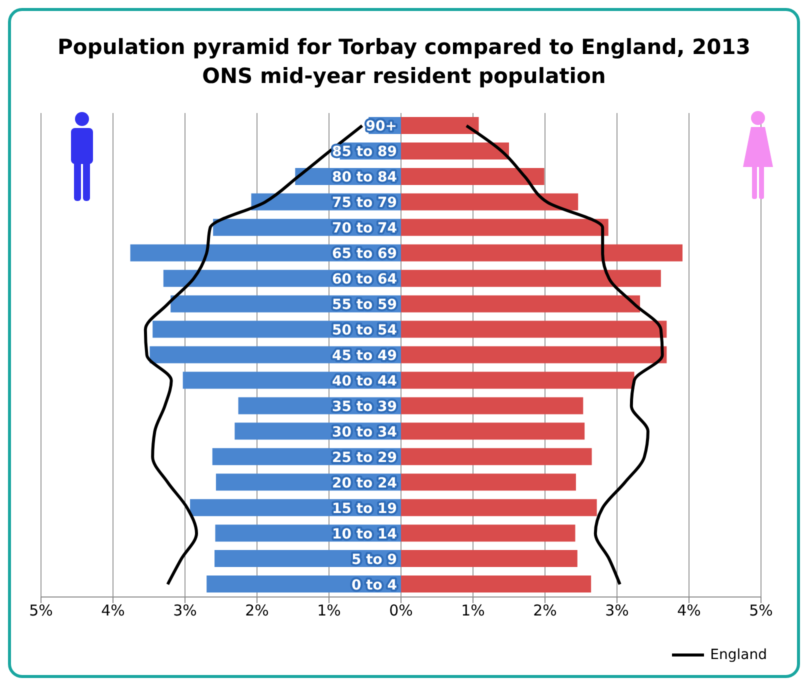  I want to click on legend-label: England, so click(738, 655).